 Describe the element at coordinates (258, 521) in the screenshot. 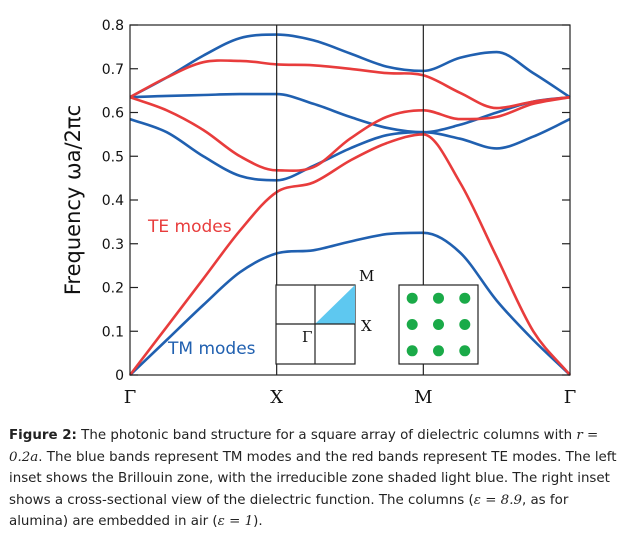

I see `caption-text-4: ).` at that location.